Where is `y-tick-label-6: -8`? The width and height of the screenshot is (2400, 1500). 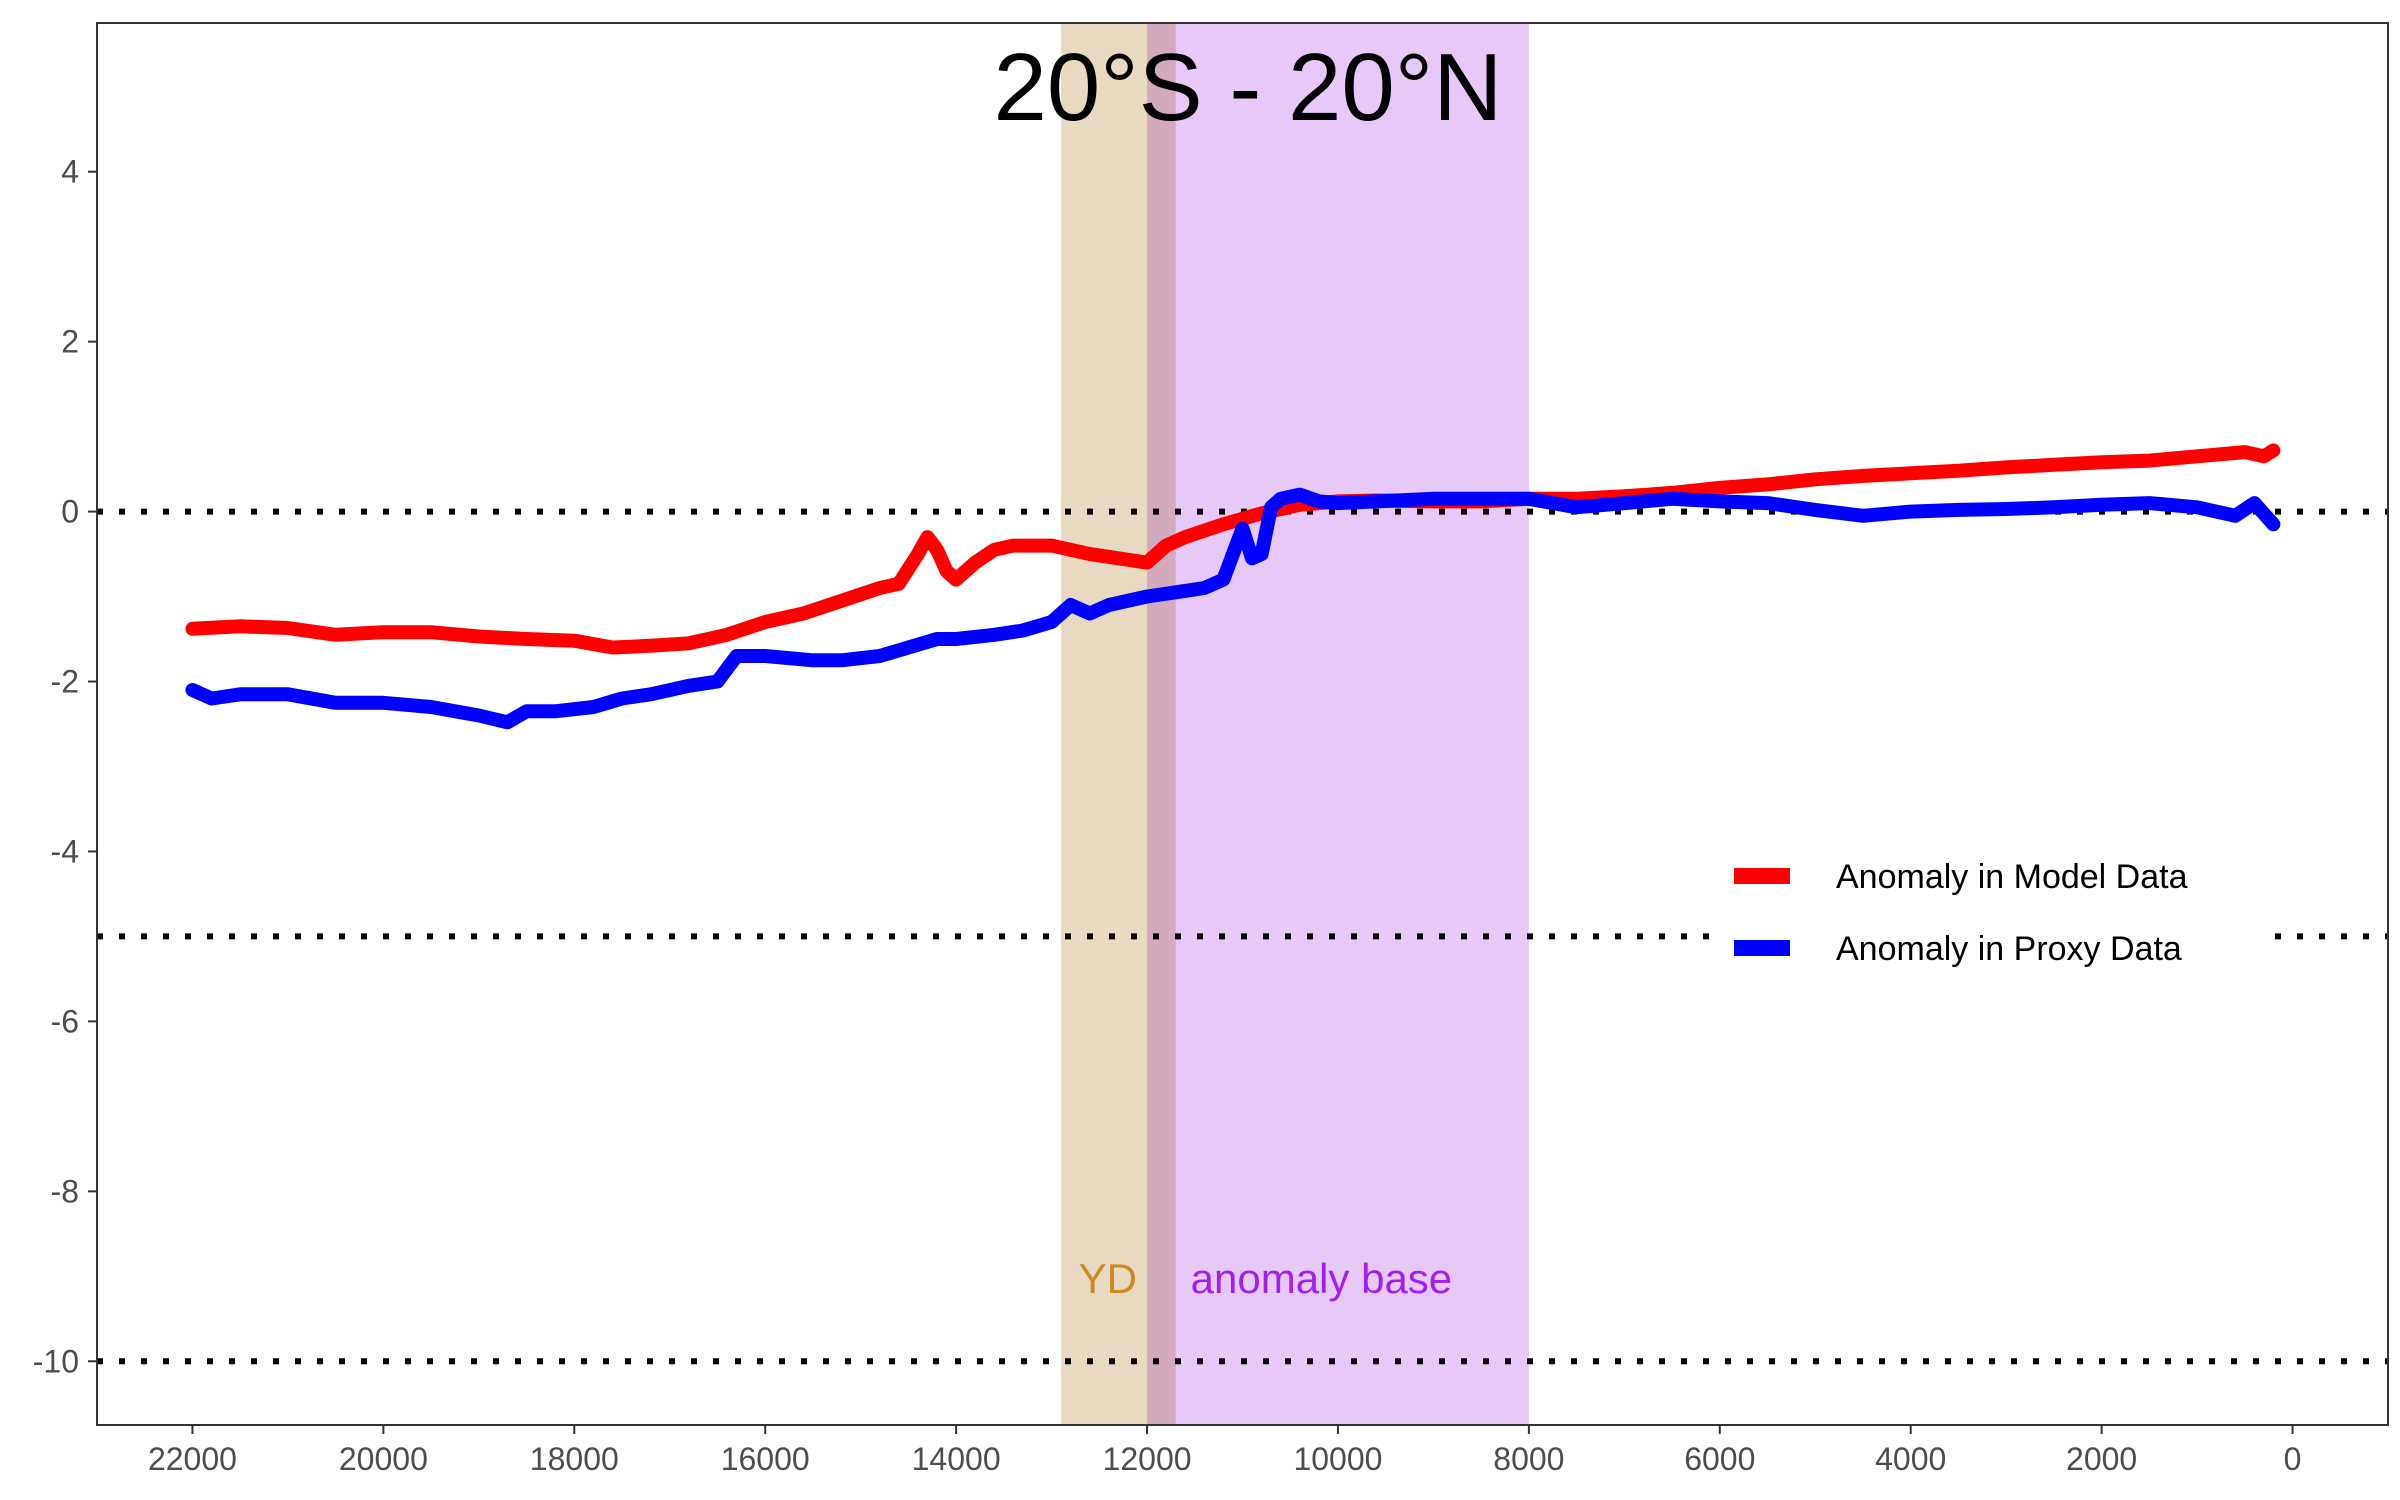
y-tick-label-6: -8 is located at coordinates (65, 1191).